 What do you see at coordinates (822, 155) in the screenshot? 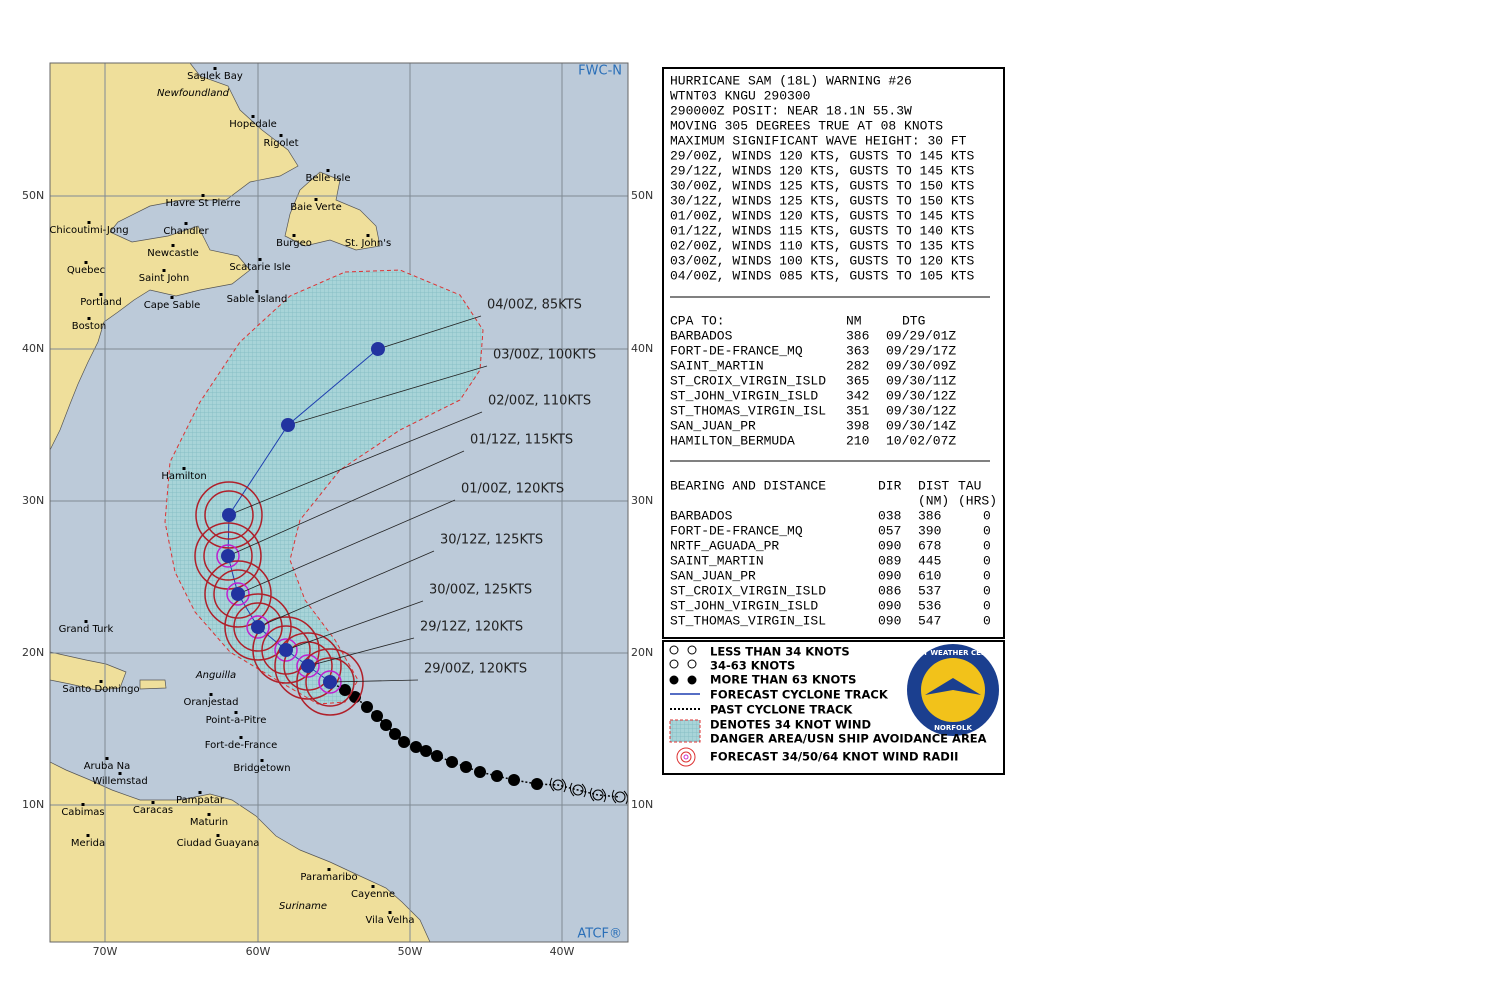
I see `warning-line: 29/00Z, WINDS 120 KTS, GUSTS TO 145 KTS` at bounding box center [822, 155].